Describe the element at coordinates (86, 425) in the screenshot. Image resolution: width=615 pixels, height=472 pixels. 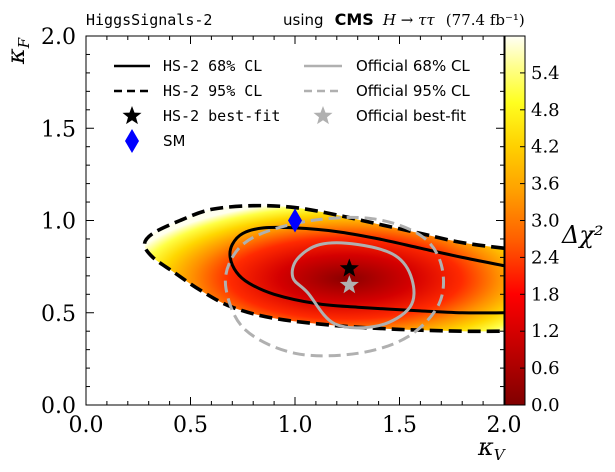
I see `x-tick-label: 0.0` at that location.